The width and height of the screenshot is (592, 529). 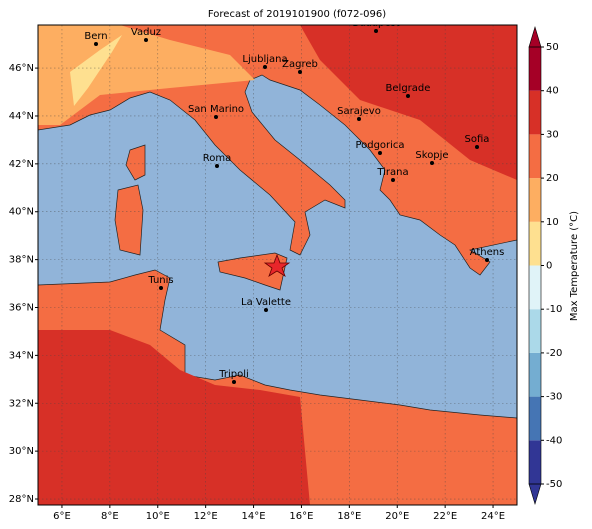 I want to click on y-tick-label: 38°N, so click(x=21, y=260).